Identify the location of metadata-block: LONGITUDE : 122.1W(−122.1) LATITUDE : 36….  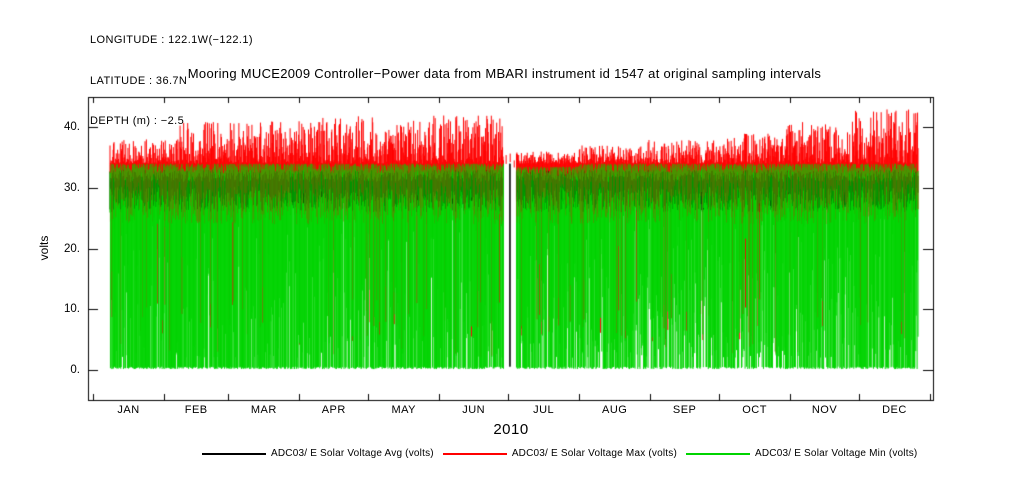
(171, 81).